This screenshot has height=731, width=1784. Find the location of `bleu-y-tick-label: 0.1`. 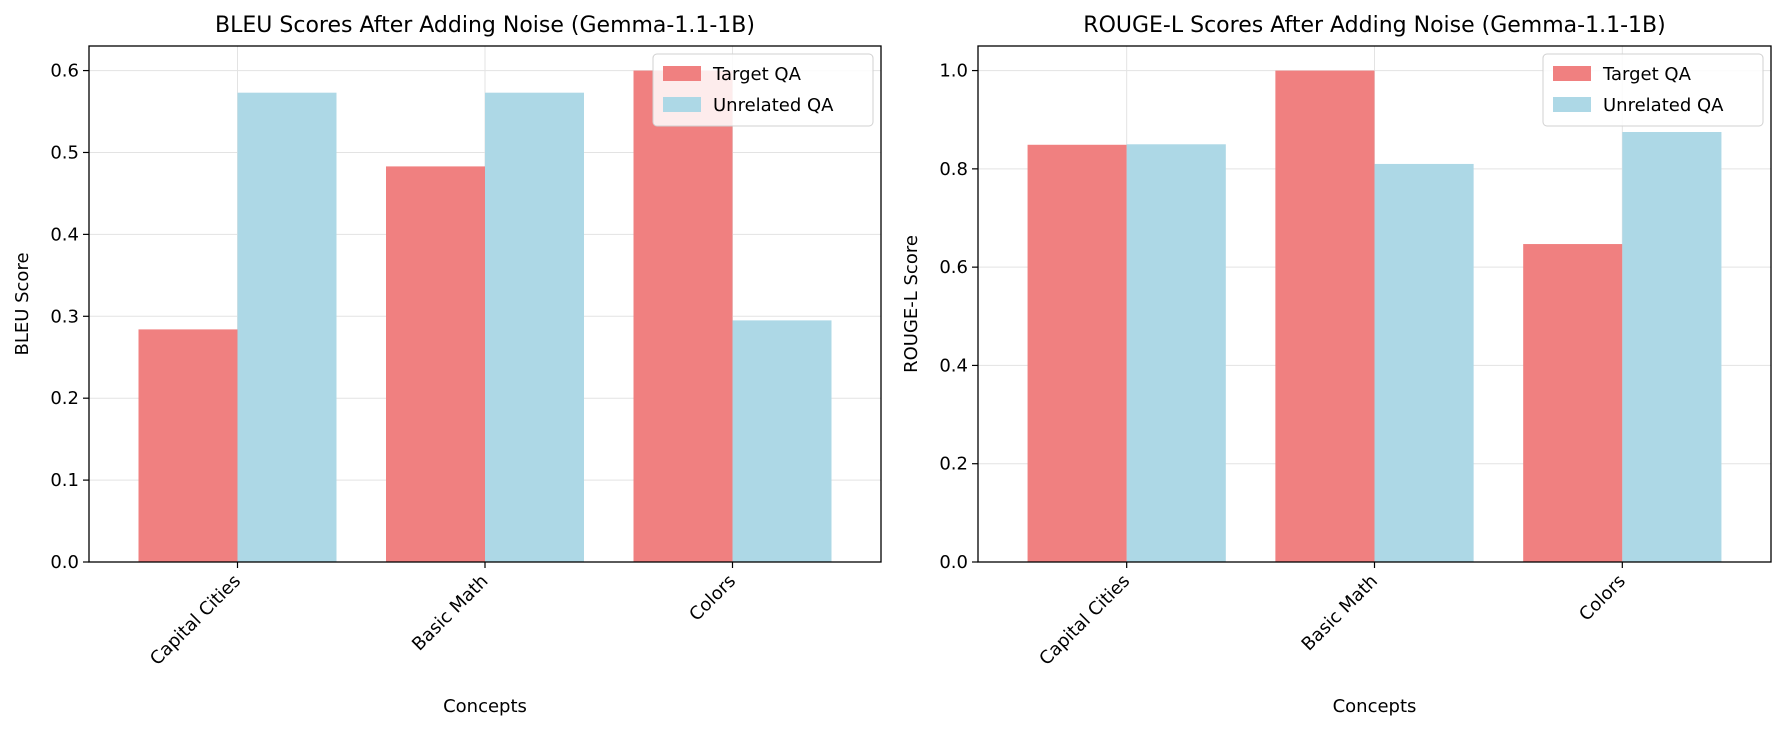

bleu-y-tick-label: 0.1 is located at coordinates (64, 480).